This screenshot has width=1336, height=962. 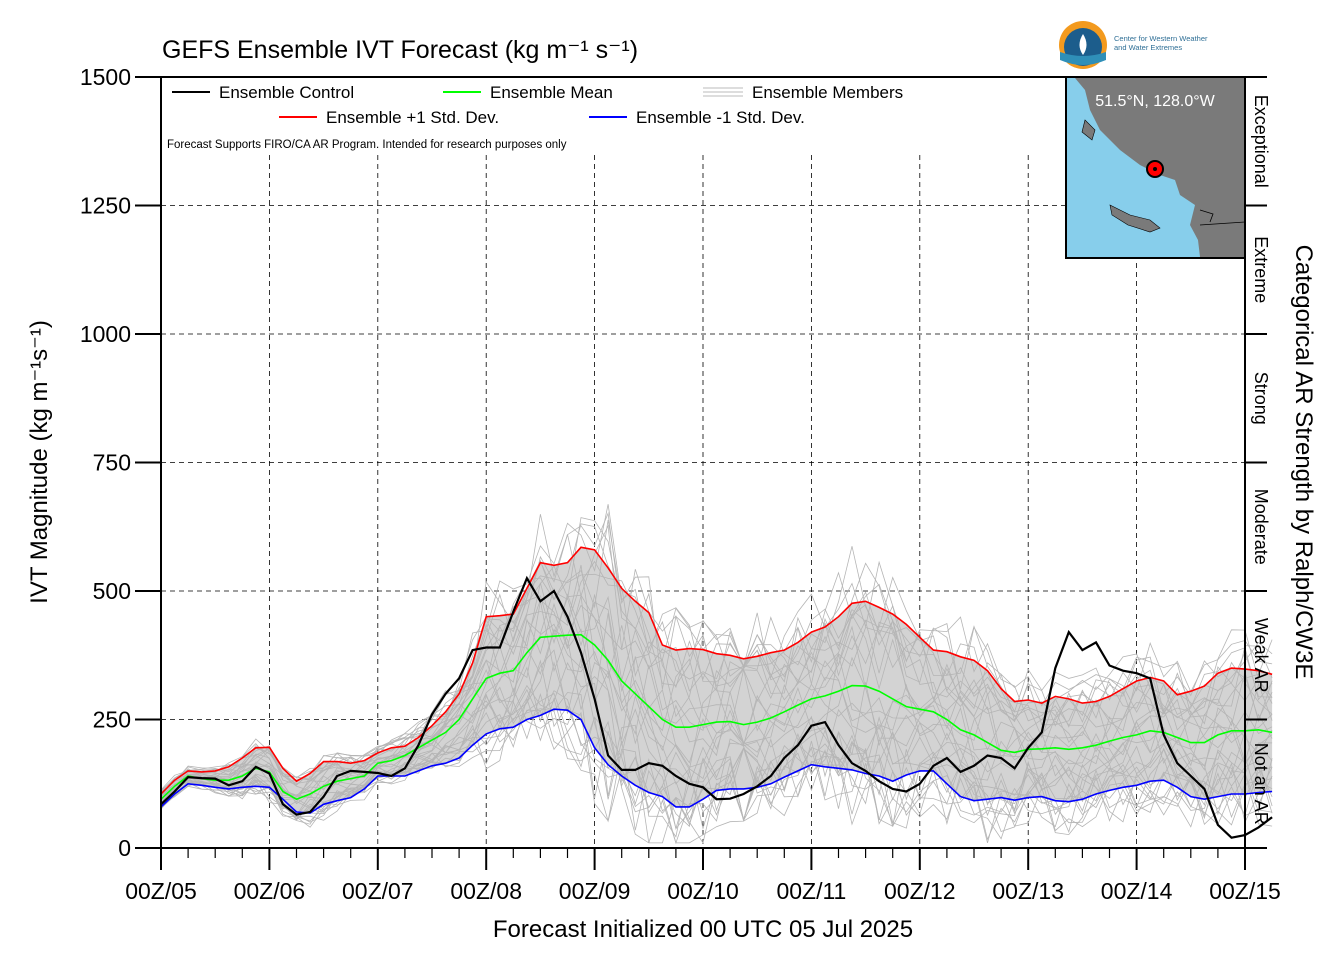 What do you see at coordinates (1261, 398) in the screenshot?
I see `category-label: Strong` at bounding box center [1261, 398].